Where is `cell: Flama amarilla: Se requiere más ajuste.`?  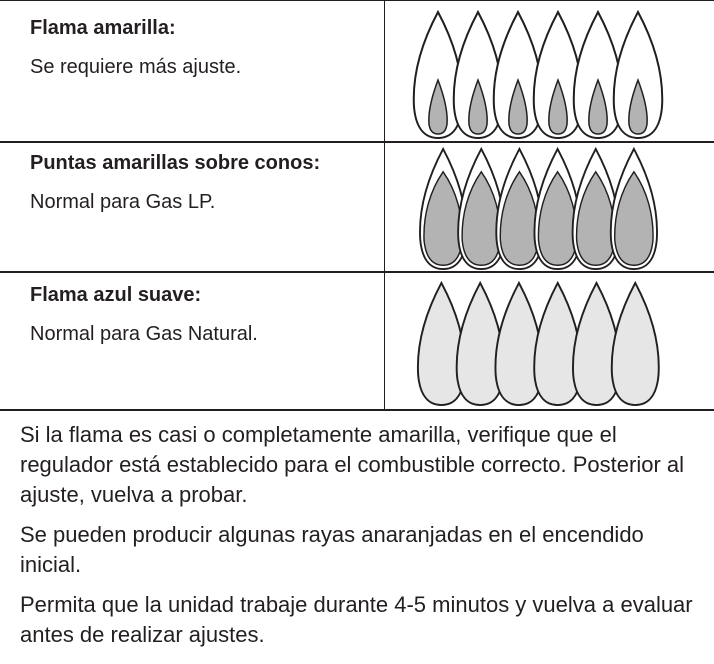 cell: Flama amarilla: Se requiere más ajuste. is located at coordinates (200, 46).